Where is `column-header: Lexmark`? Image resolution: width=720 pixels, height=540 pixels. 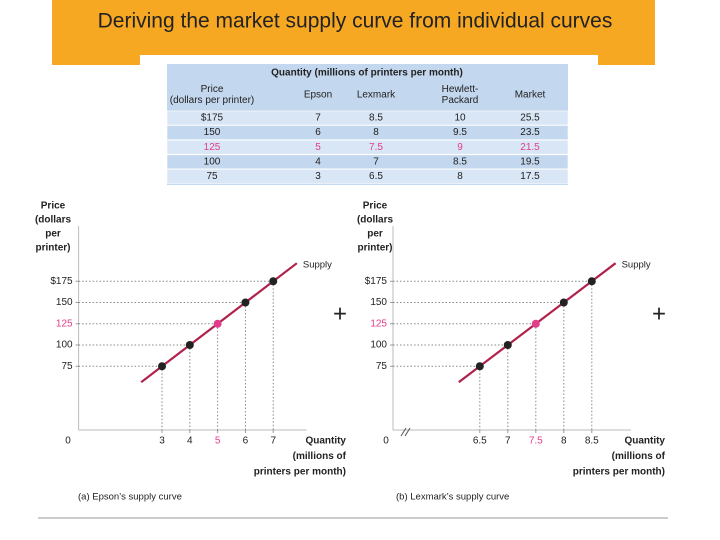 column-header: Lexmark is located at coordinates (376, 95).